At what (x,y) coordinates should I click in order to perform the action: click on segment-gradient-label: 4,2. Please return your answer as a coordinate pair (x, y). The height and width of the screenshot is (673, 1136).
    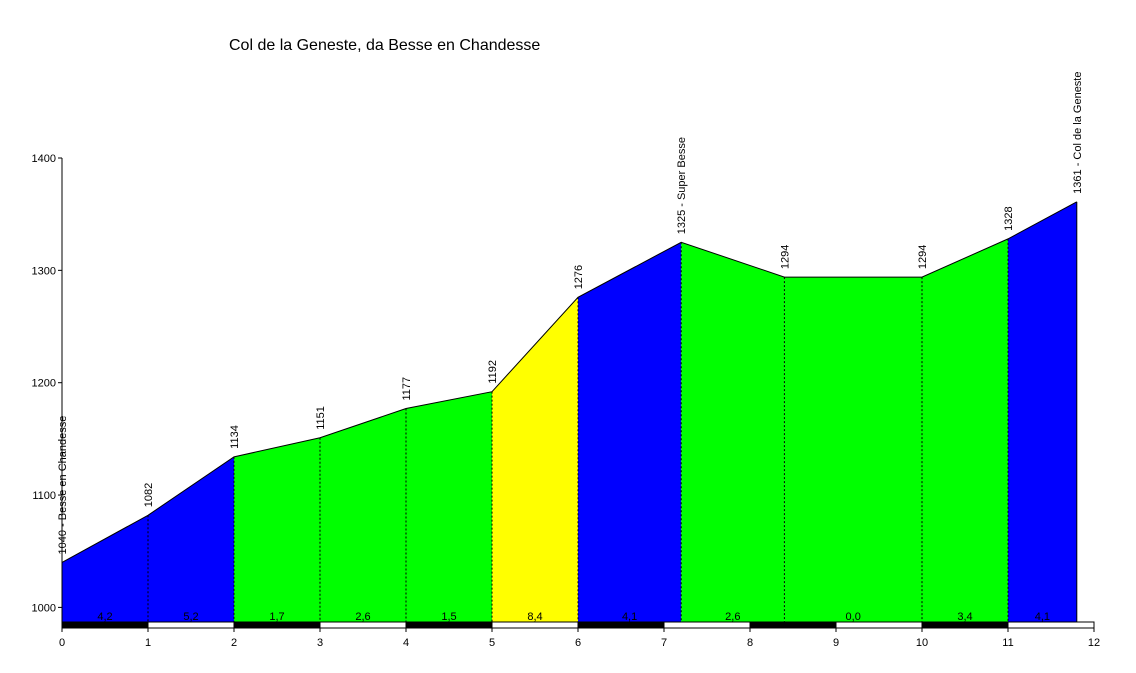
    Looking at the image, I should click on (104, 617).